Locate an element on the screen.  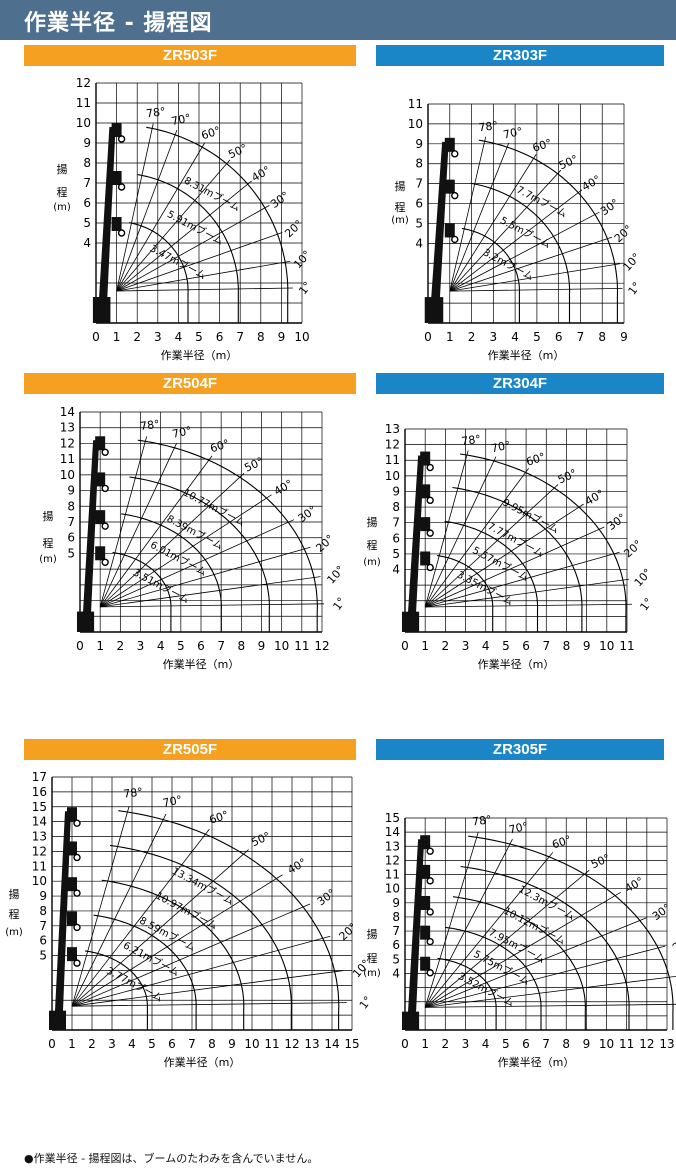
x-tick-label: 1 is located at coordinates (425, 1044).